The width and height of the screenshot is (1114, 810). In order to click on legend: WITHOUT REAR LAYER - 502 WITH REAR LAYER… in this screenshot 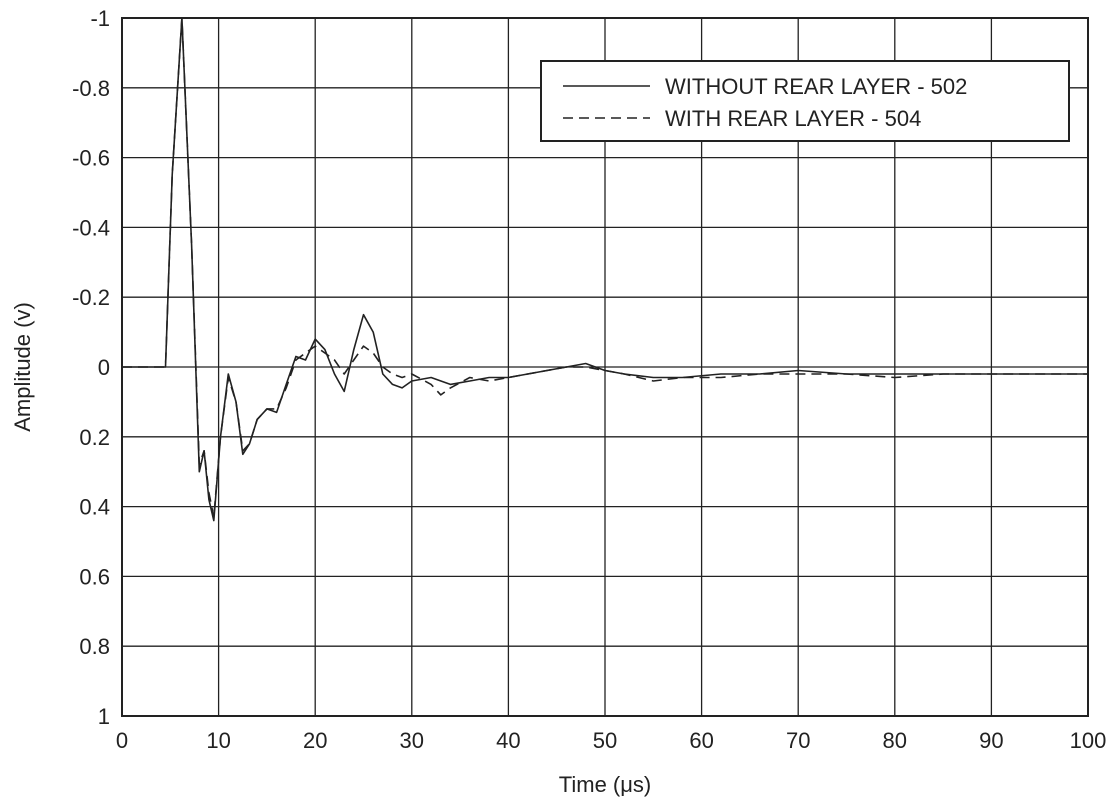, I will do `click(805, 101)`.